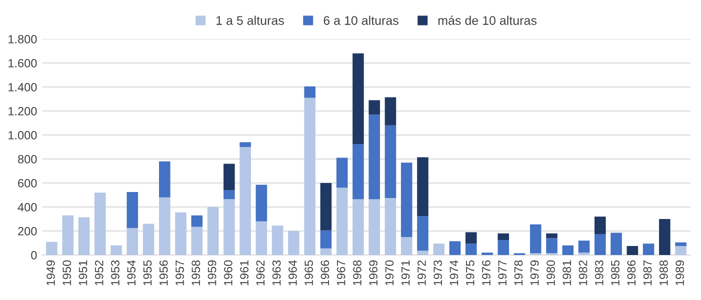 The image size is (701, 300). What do you see at coordinates (502, 273) in the screenshot?
I see `x-tick-label: 1977` at bounding box center [502, 273].